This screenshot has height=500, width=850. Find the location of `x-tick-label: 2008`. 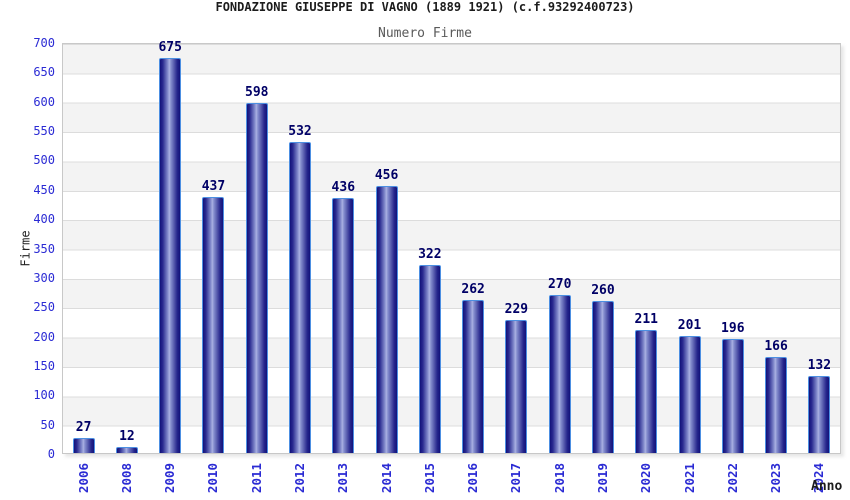

x-tick-label: 2008 is located at coordinates (126, 478).